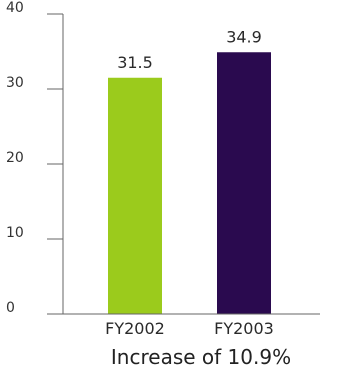  Describe the element at coordinates (15, 83) in the screenshot. I see `y-tick-label: 30` at that location.